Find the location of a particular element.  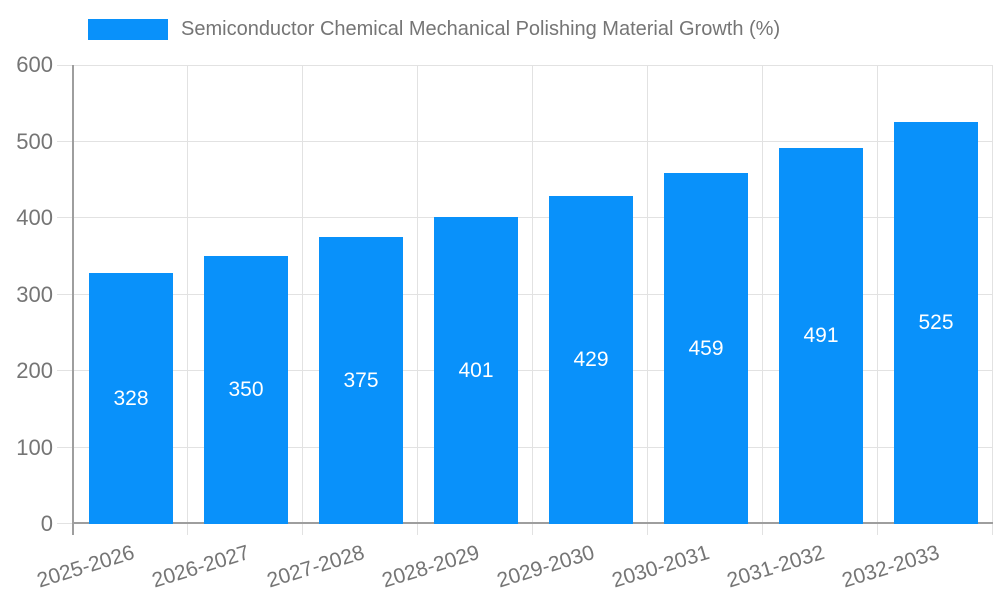

y-tick-label: 600 is located at coordinates (34, 64).